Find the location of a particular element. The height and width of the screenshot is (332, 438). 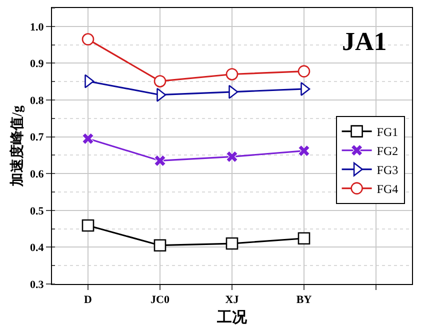

x-tick-label: D is located at coordinates (88, 300).